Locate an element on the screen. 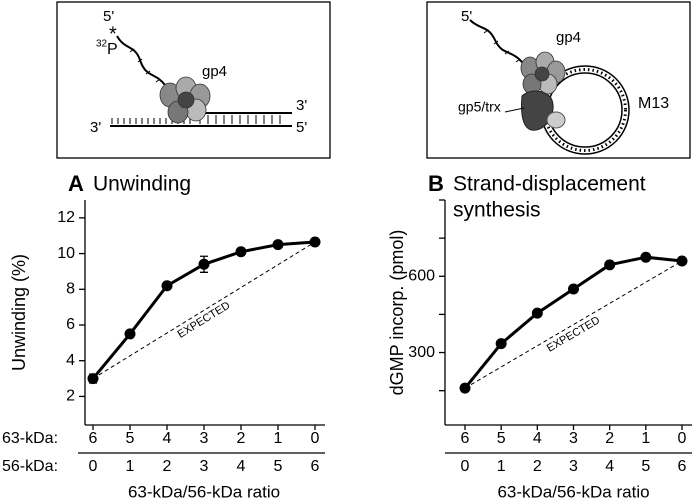  y-axis-label: dGMP incorp. (pmol) is located at coordinates (397, 313).